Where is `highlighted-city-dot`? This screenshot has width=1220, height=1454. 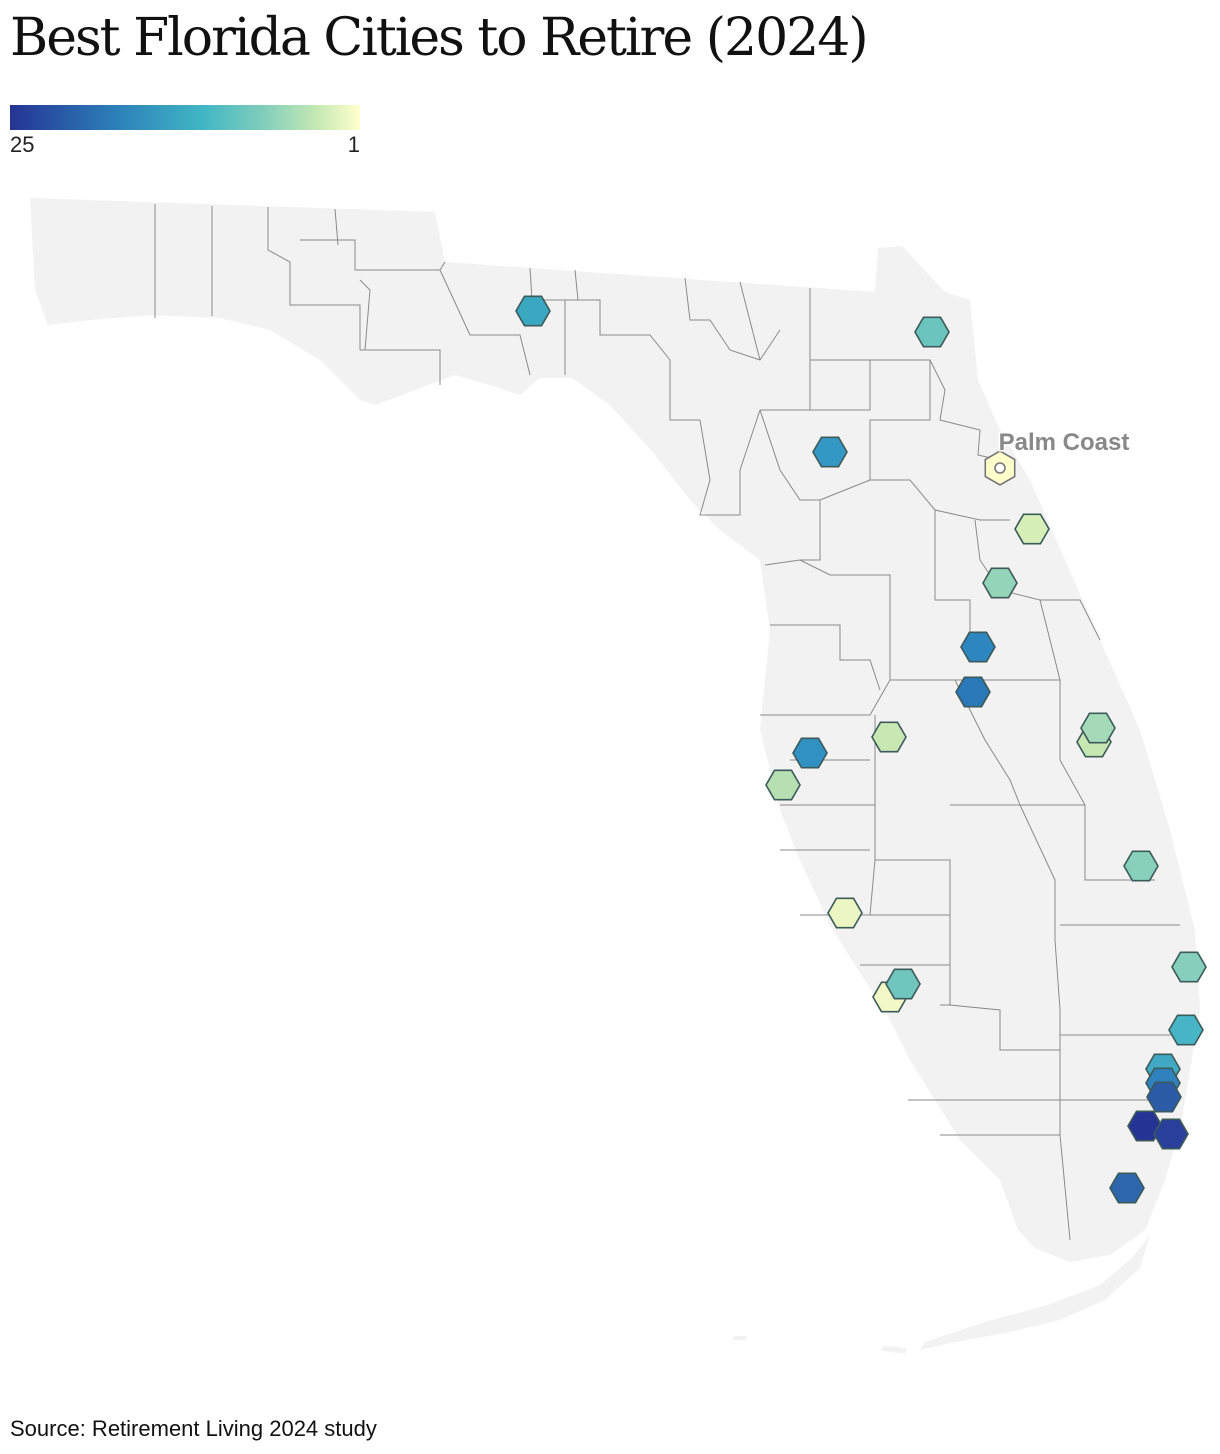
highlighted-city-dot is located at coordinates (1000, 468).